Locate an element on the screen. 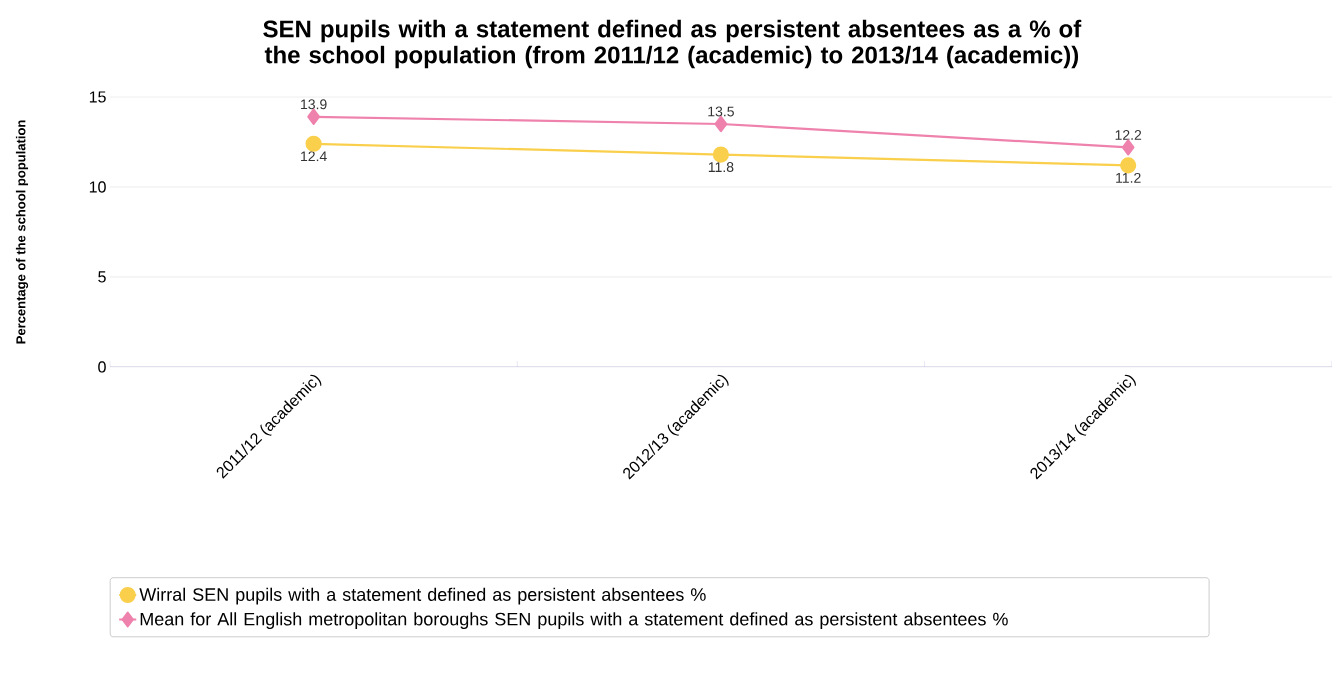 This screenshot has height=696, width=1332. data-label: 12.2 is located at coordinates (1128, 135).